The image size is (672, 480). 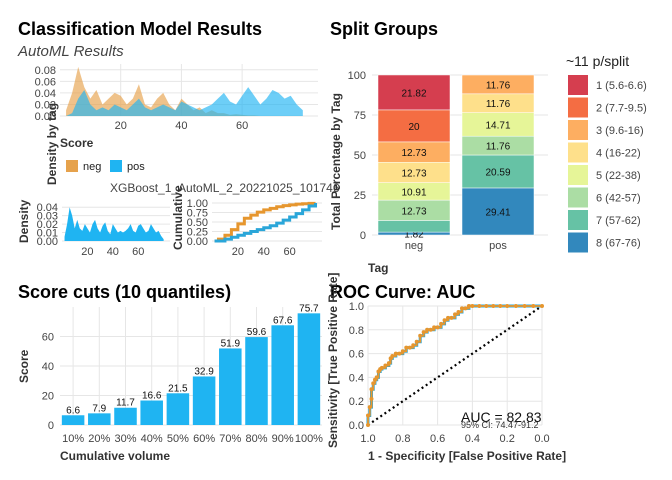 What do you see at coordinates (472, 439) in the screenshot?
I see `x-tick-label: 0.4` at bounding box center [472, 439].